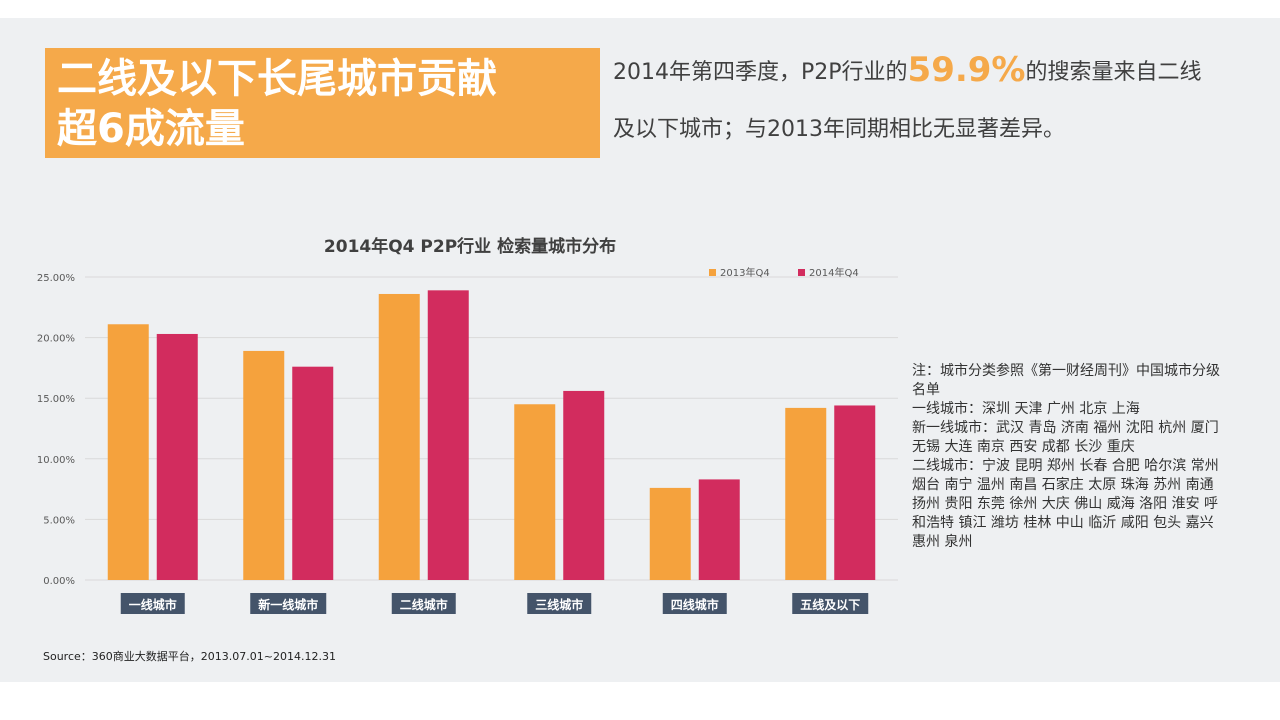 Image resolution: width=1280 pixels, height=720 pixels. I want to click on note-line: 烟台 南宁 温州 南昌 石家庄 太原 珠海 苏州 南通, so click(1063, 485).